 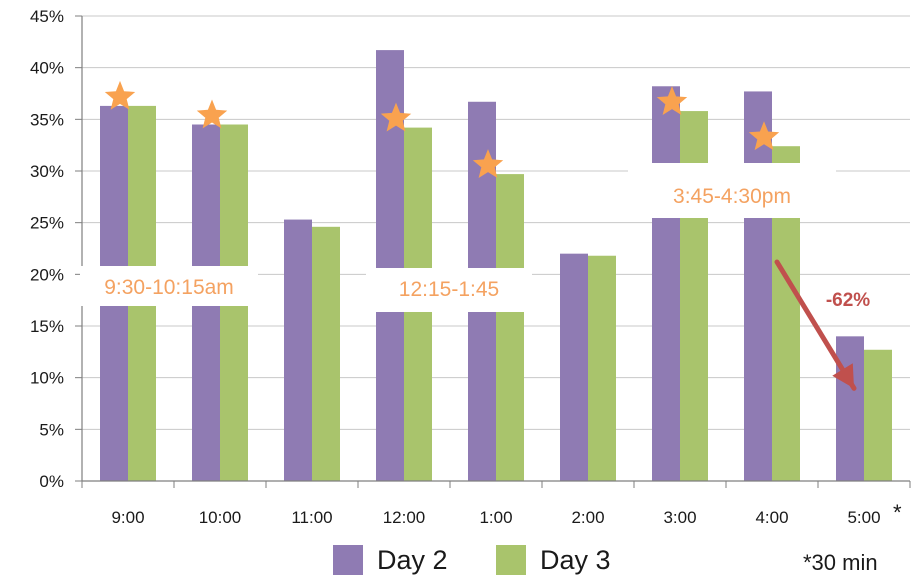 I want to click on x-tick-label: 2:00, so click(x=587, y=517).